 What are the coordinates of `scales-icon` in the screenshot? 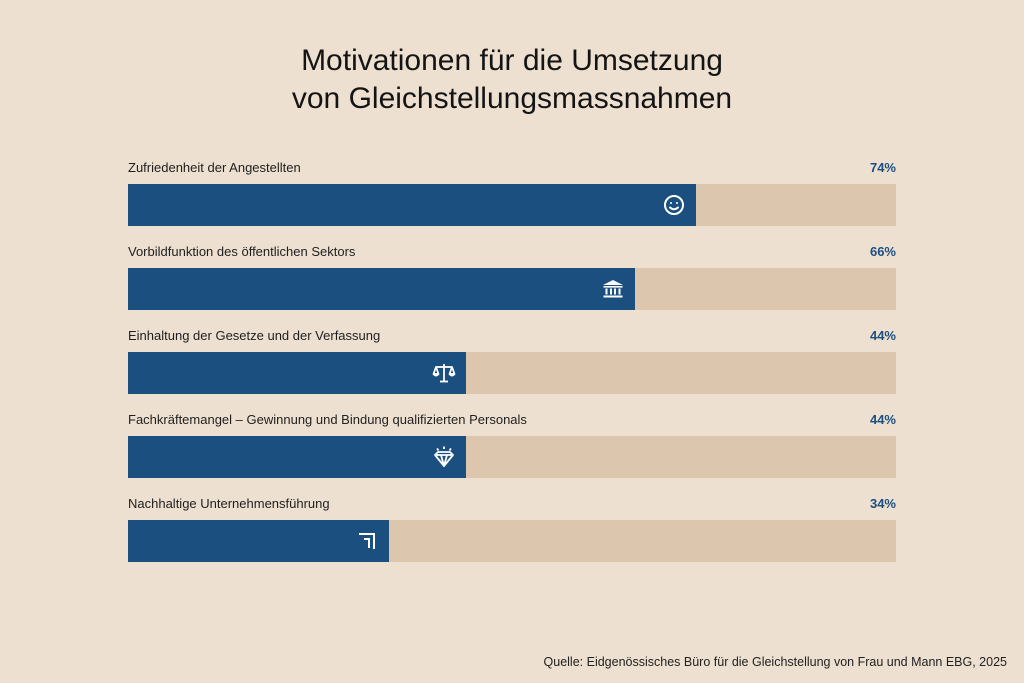 It's located at (444, 373).